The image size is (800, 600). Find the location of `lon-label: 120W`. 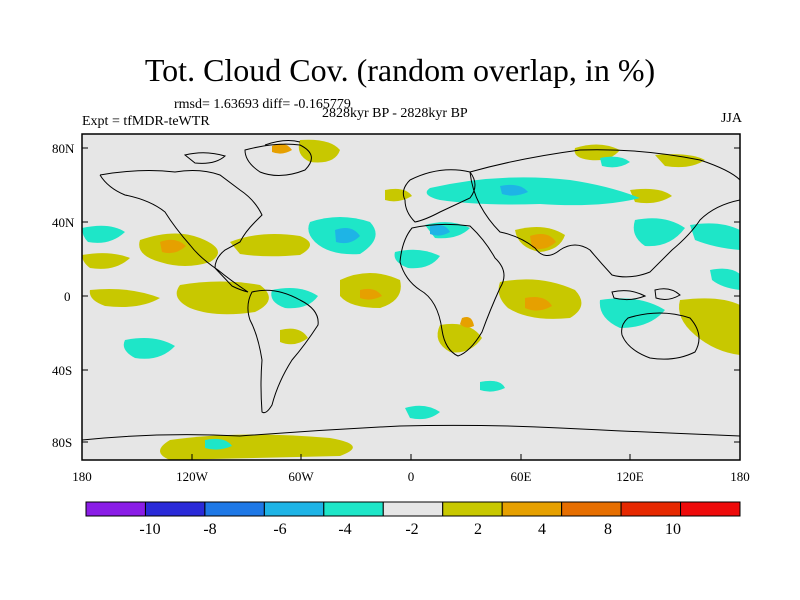

lon-label: 120W is located at coordinates (192, 476).